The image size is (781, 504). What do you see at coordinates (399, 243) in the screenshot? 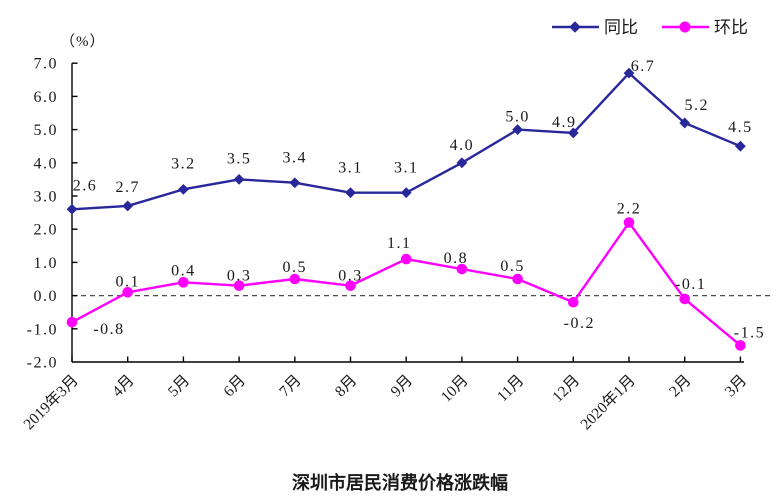
I see `data-label: 1.1` at bounding box center [399, 243].